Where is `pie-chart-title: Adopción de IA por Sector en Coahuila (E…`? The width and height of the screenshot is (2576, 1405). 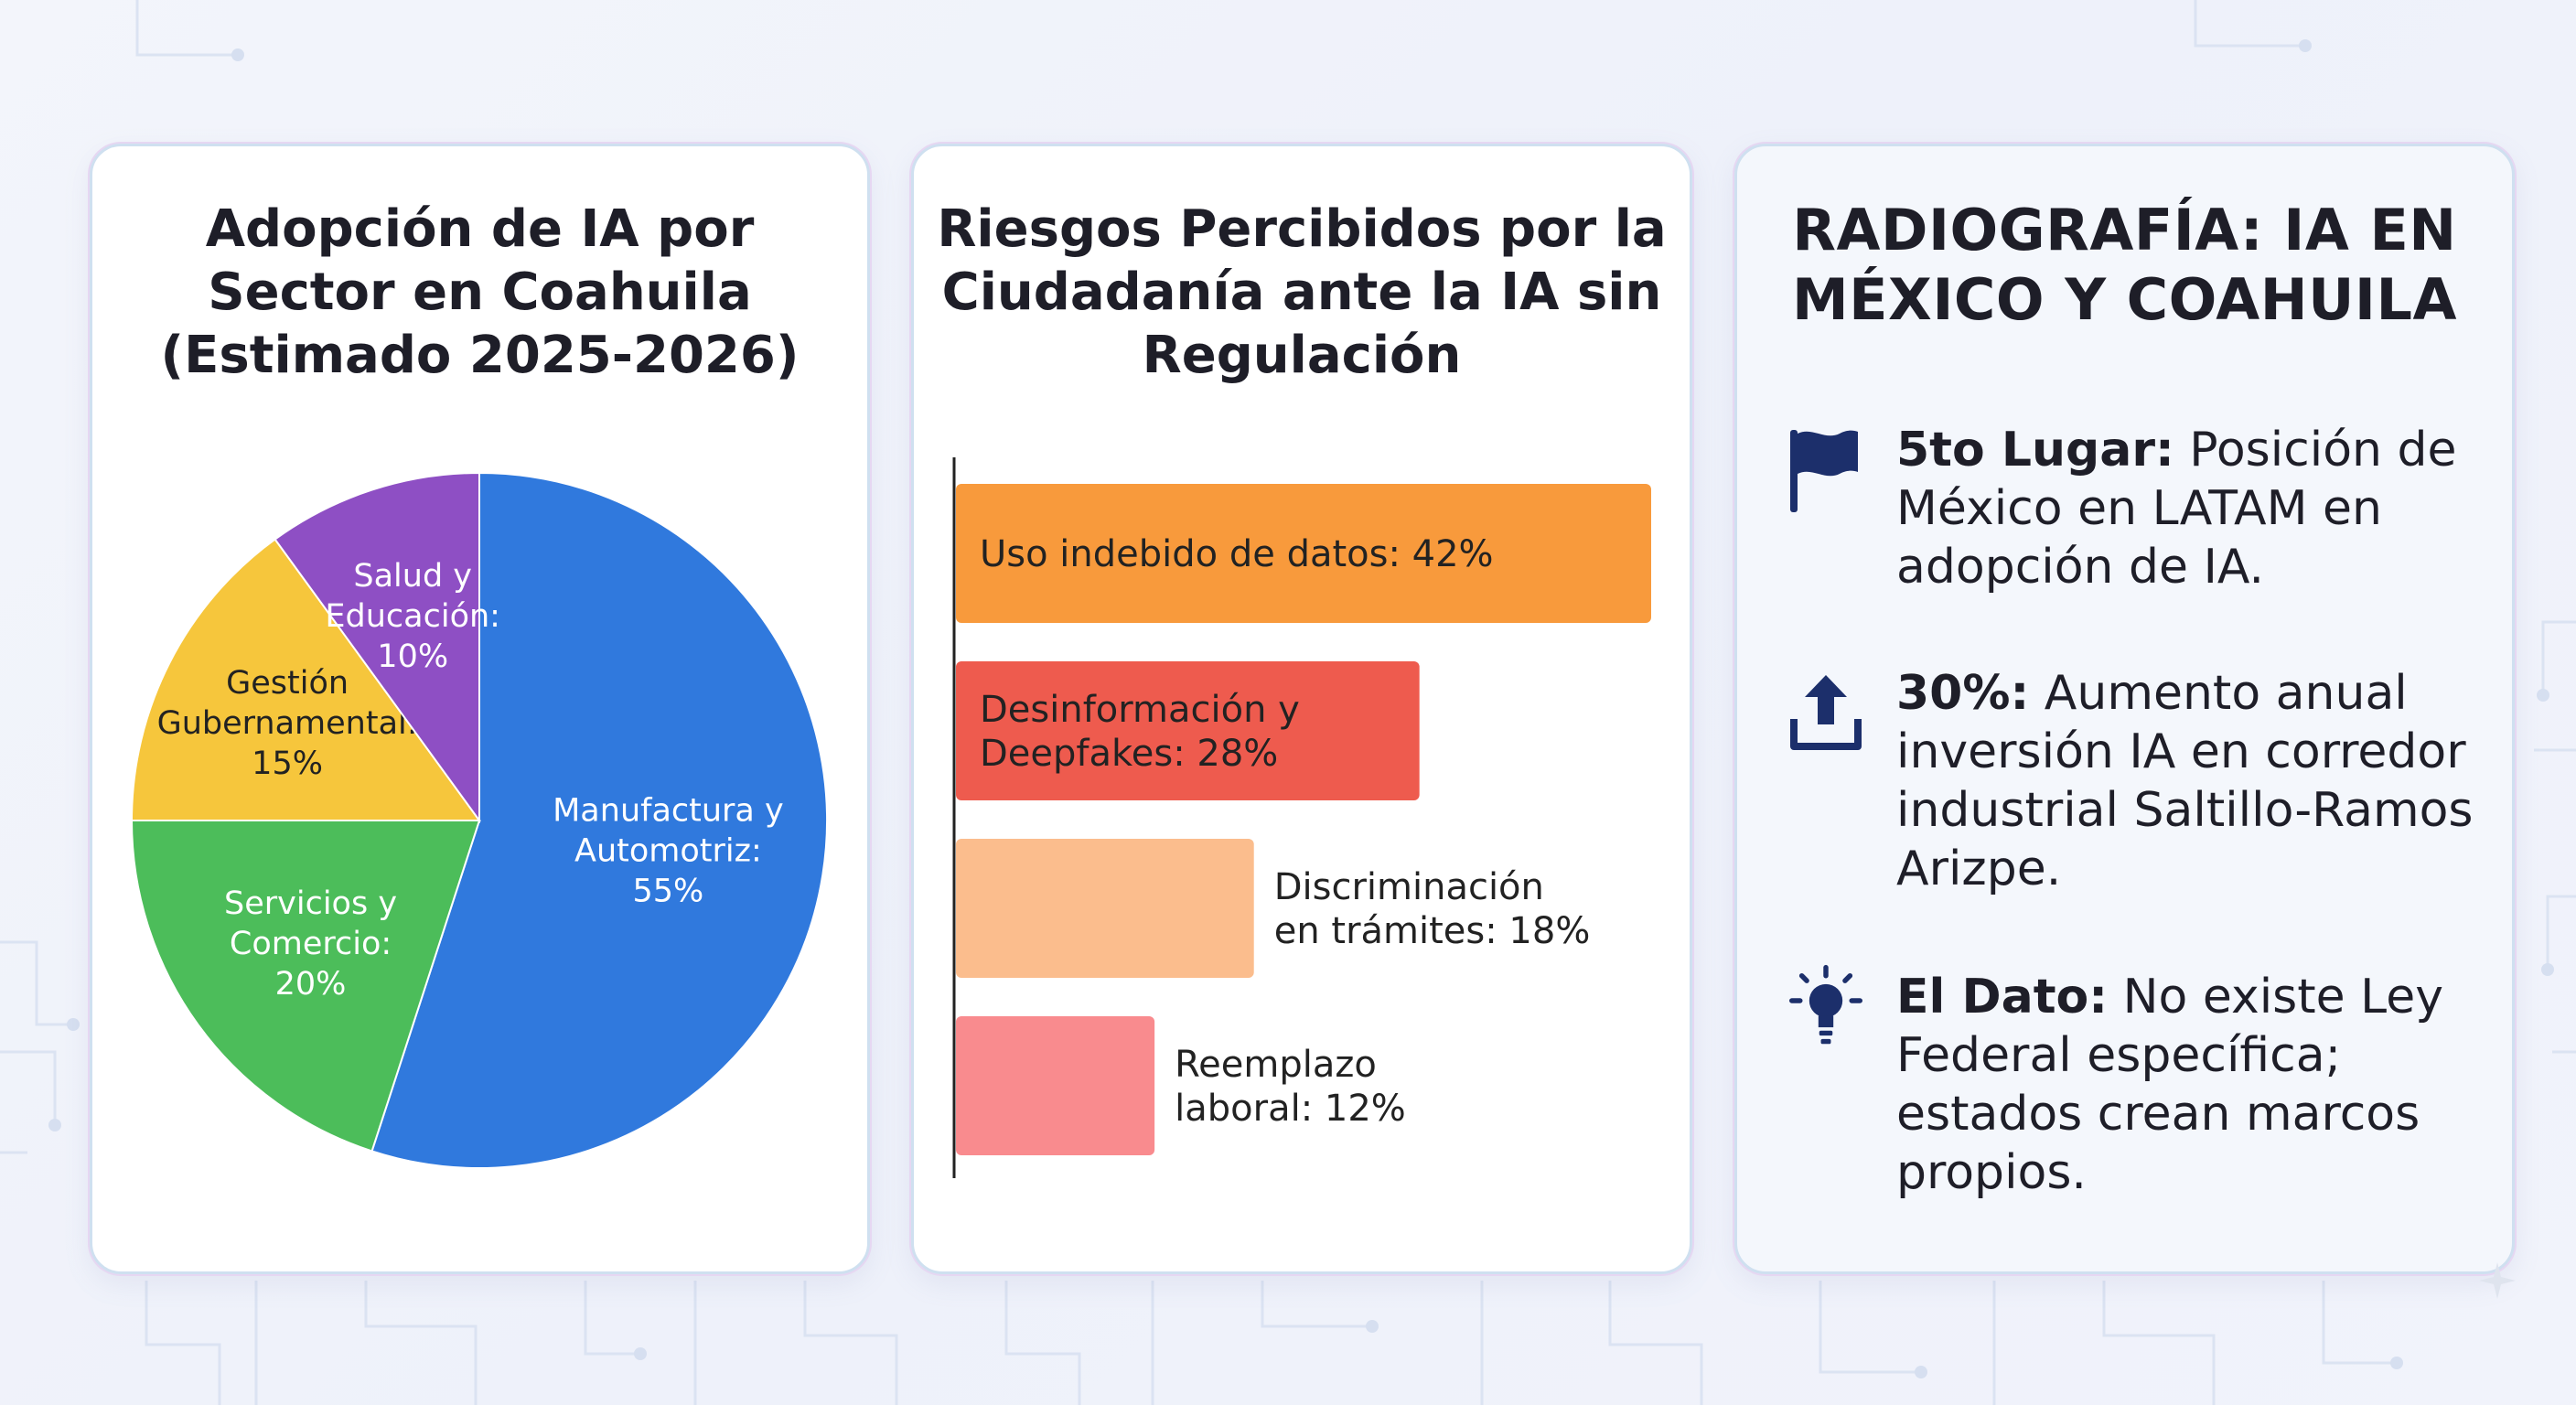
pie-chart-title: Adopción de IA por Sector en Coahuila (E… is located at coordinates (479, 292).